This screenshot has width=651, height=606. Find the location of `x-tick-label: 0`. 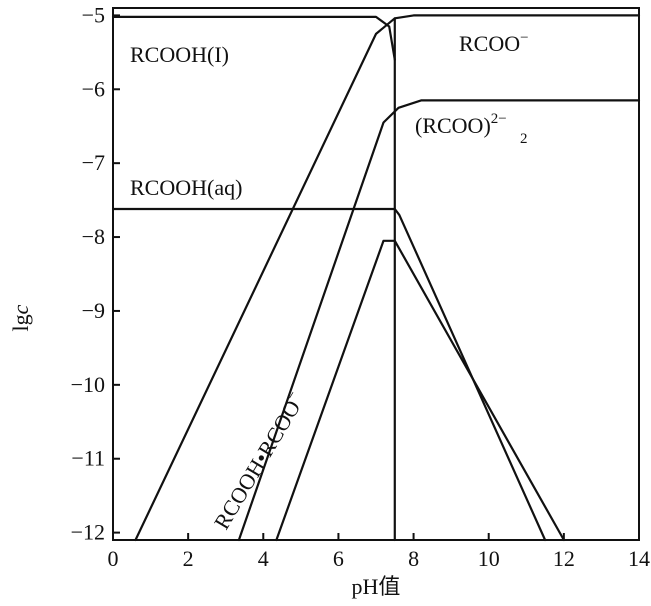

x-tick-label: 0 is located at coordinates (113, 558).